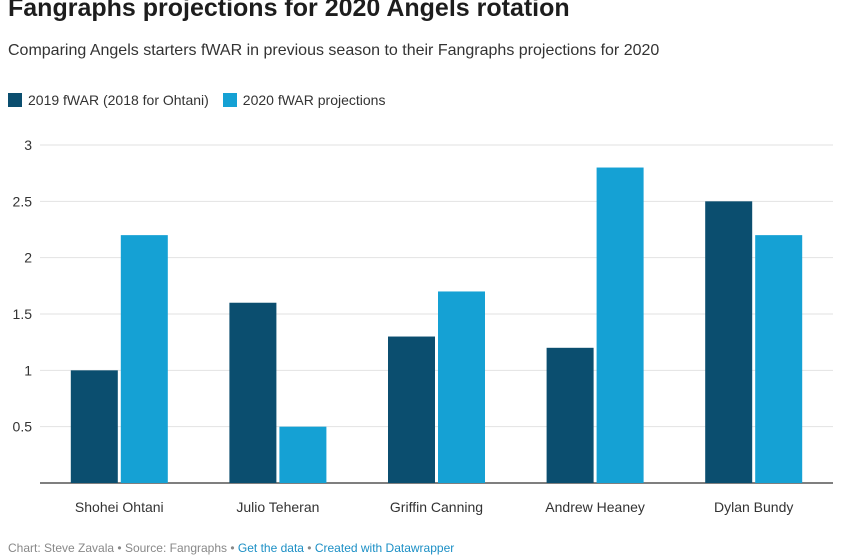  Describe the element at coordinates (384, 548) in the screenshot. I see `datawrapper-link: Created with Datawrapper` at that location.